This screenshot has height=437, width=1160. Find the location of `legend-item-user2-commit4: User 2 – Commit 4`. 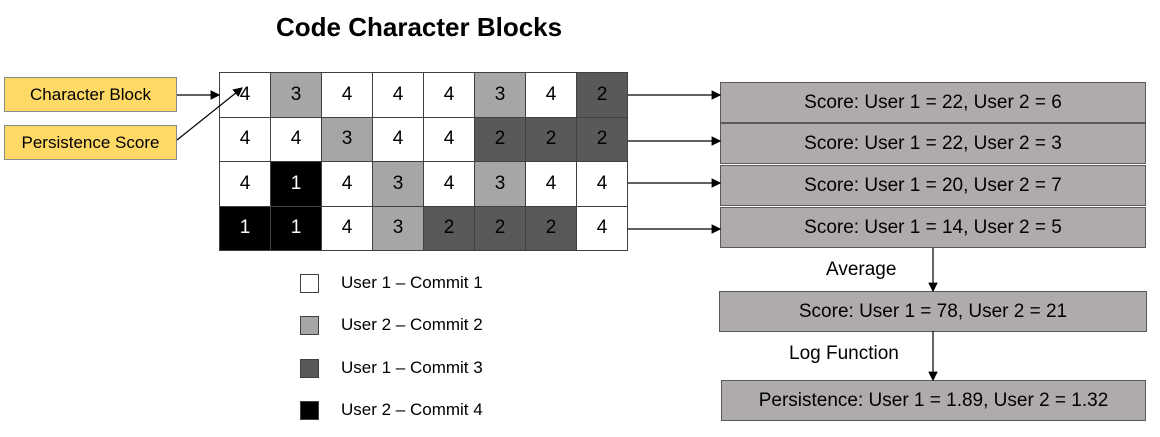

legend-item-user2-commit4: User 2 – Commit 4 is located at coordinates (391, 410).